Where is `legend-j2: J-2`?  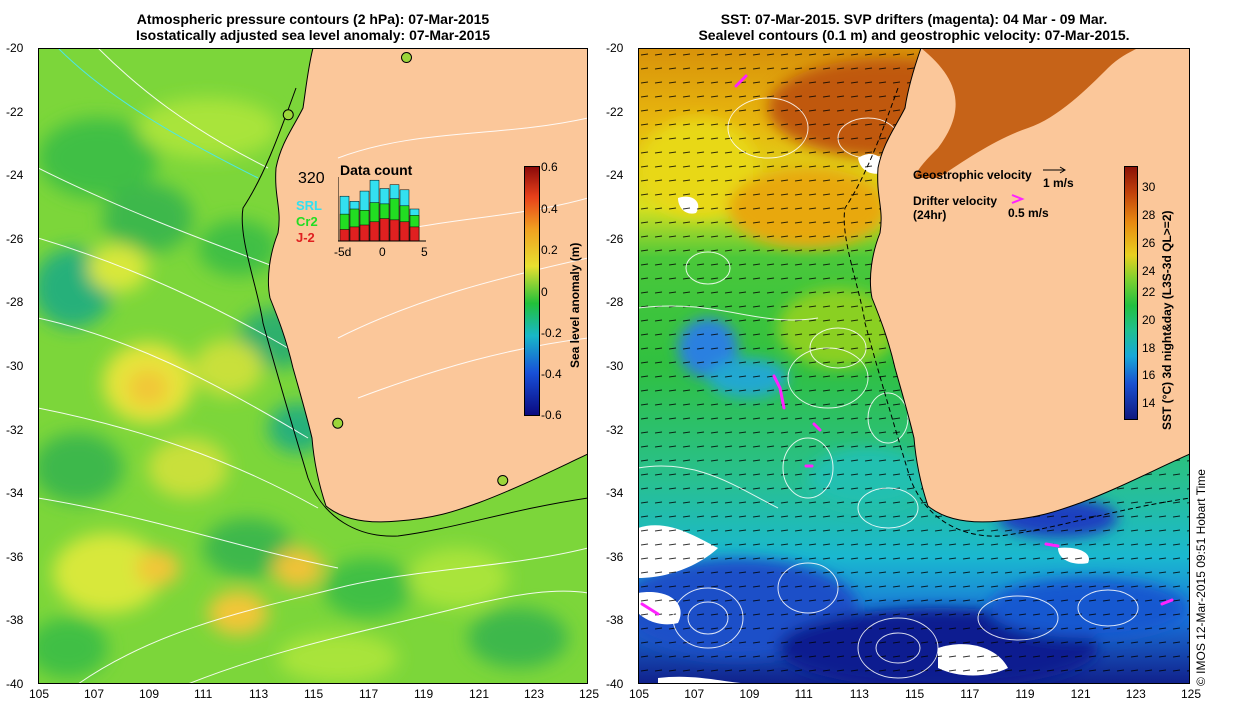 legend-j2: J-2 is located at coordinates (305, 237).